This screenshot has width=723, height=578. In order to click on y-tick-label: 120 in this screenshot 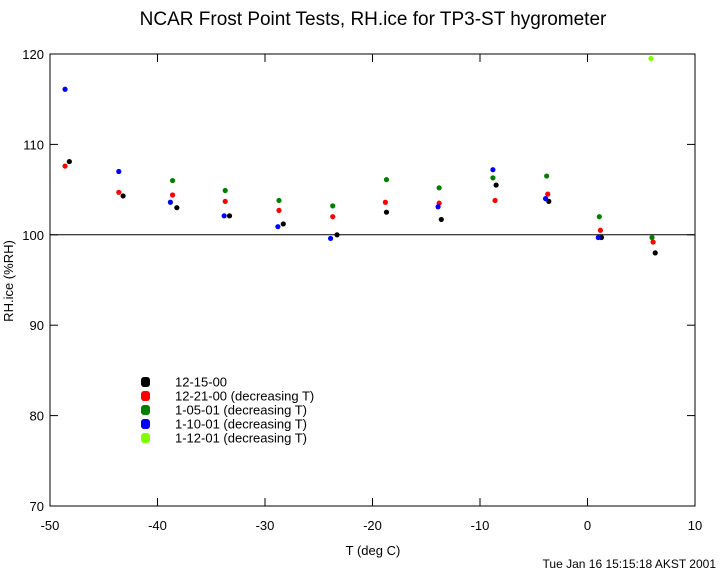, I will do `click(33, 54)`.